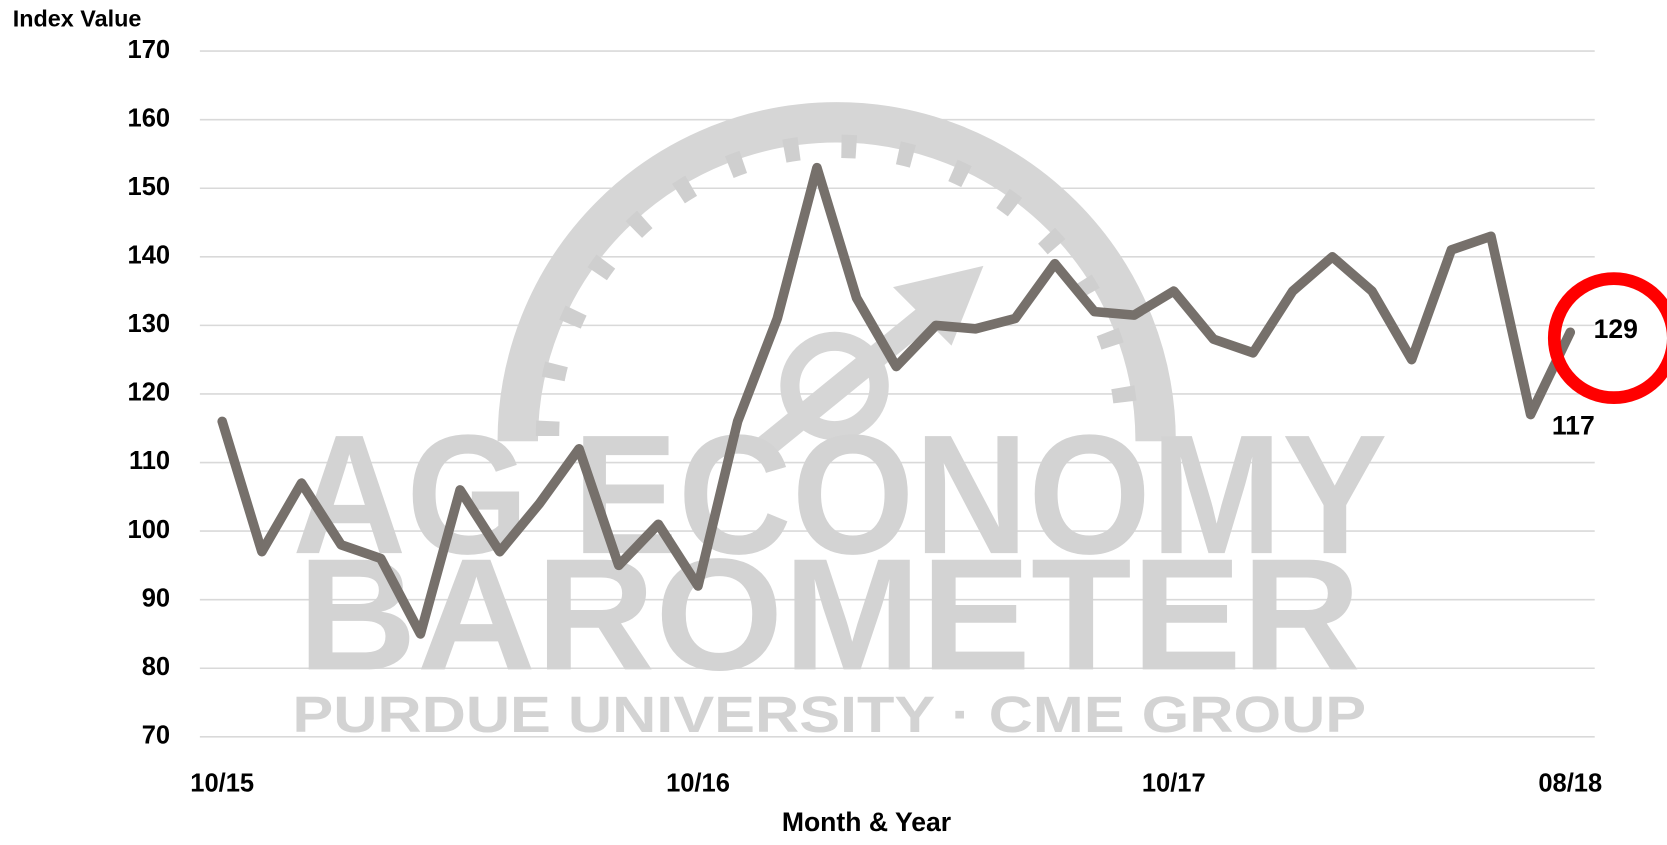  I want to click on x-tick-label: 10/15, so click(222, 783).